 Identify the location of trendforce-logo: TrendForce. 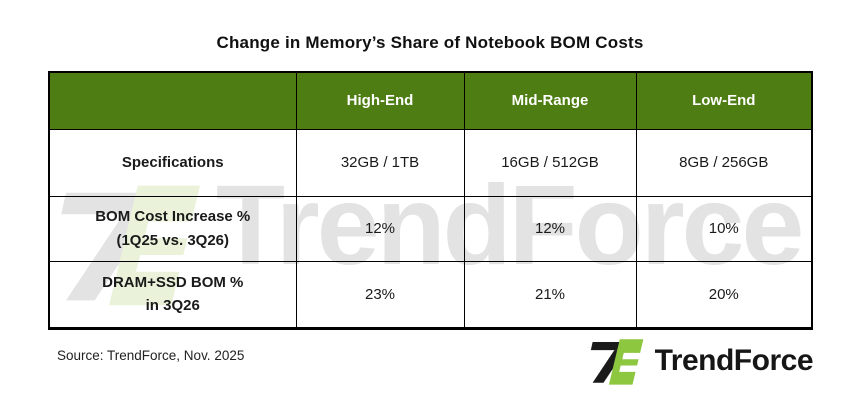
(701, 361).